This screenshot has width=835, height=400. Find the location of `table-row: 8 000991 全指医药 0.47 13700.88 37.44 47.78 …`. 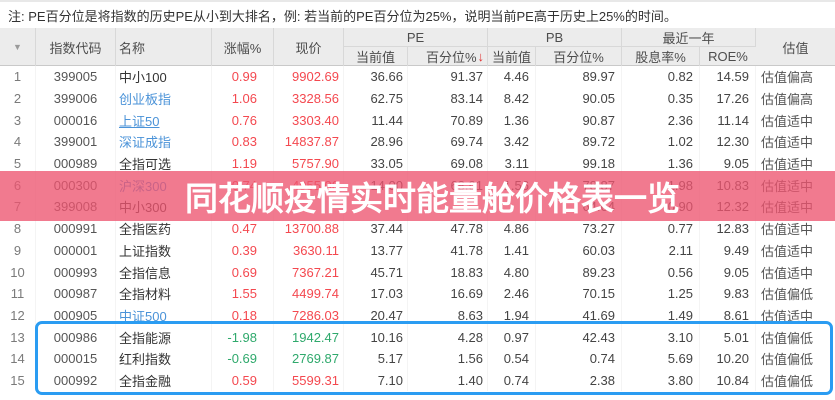

table-row: 8 000991 全指医药 0.47 13700.88 37.44 47.78 … is located at coordinates (417, 228).